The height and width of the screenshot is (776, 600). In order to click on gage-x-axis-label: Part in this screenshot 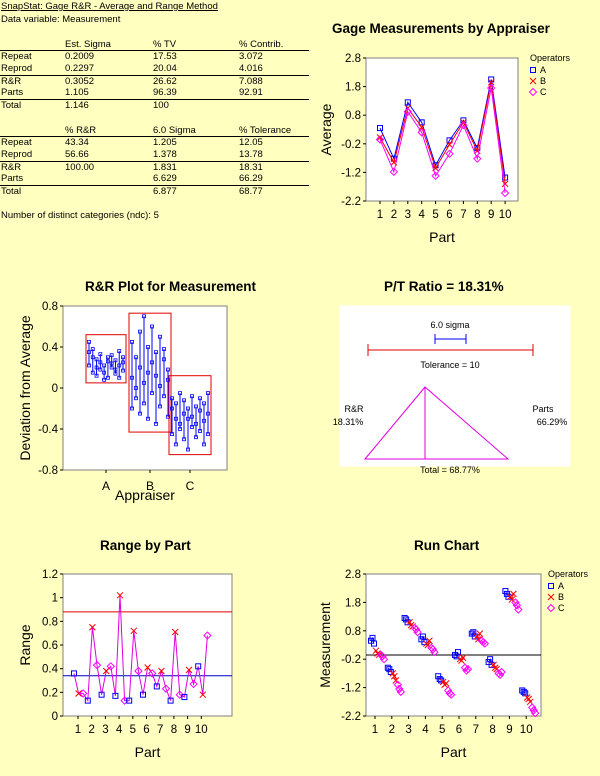, I will do `click(442, 237)`.